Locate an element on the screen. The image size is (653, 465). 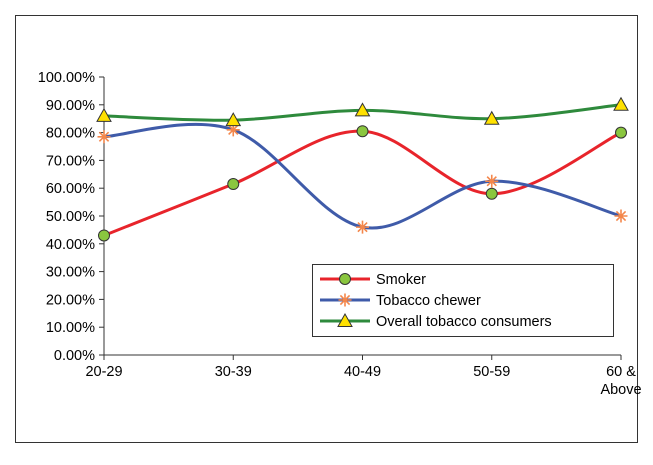
legend-label: Tobacco chewer is located at coordinates (428, 301).